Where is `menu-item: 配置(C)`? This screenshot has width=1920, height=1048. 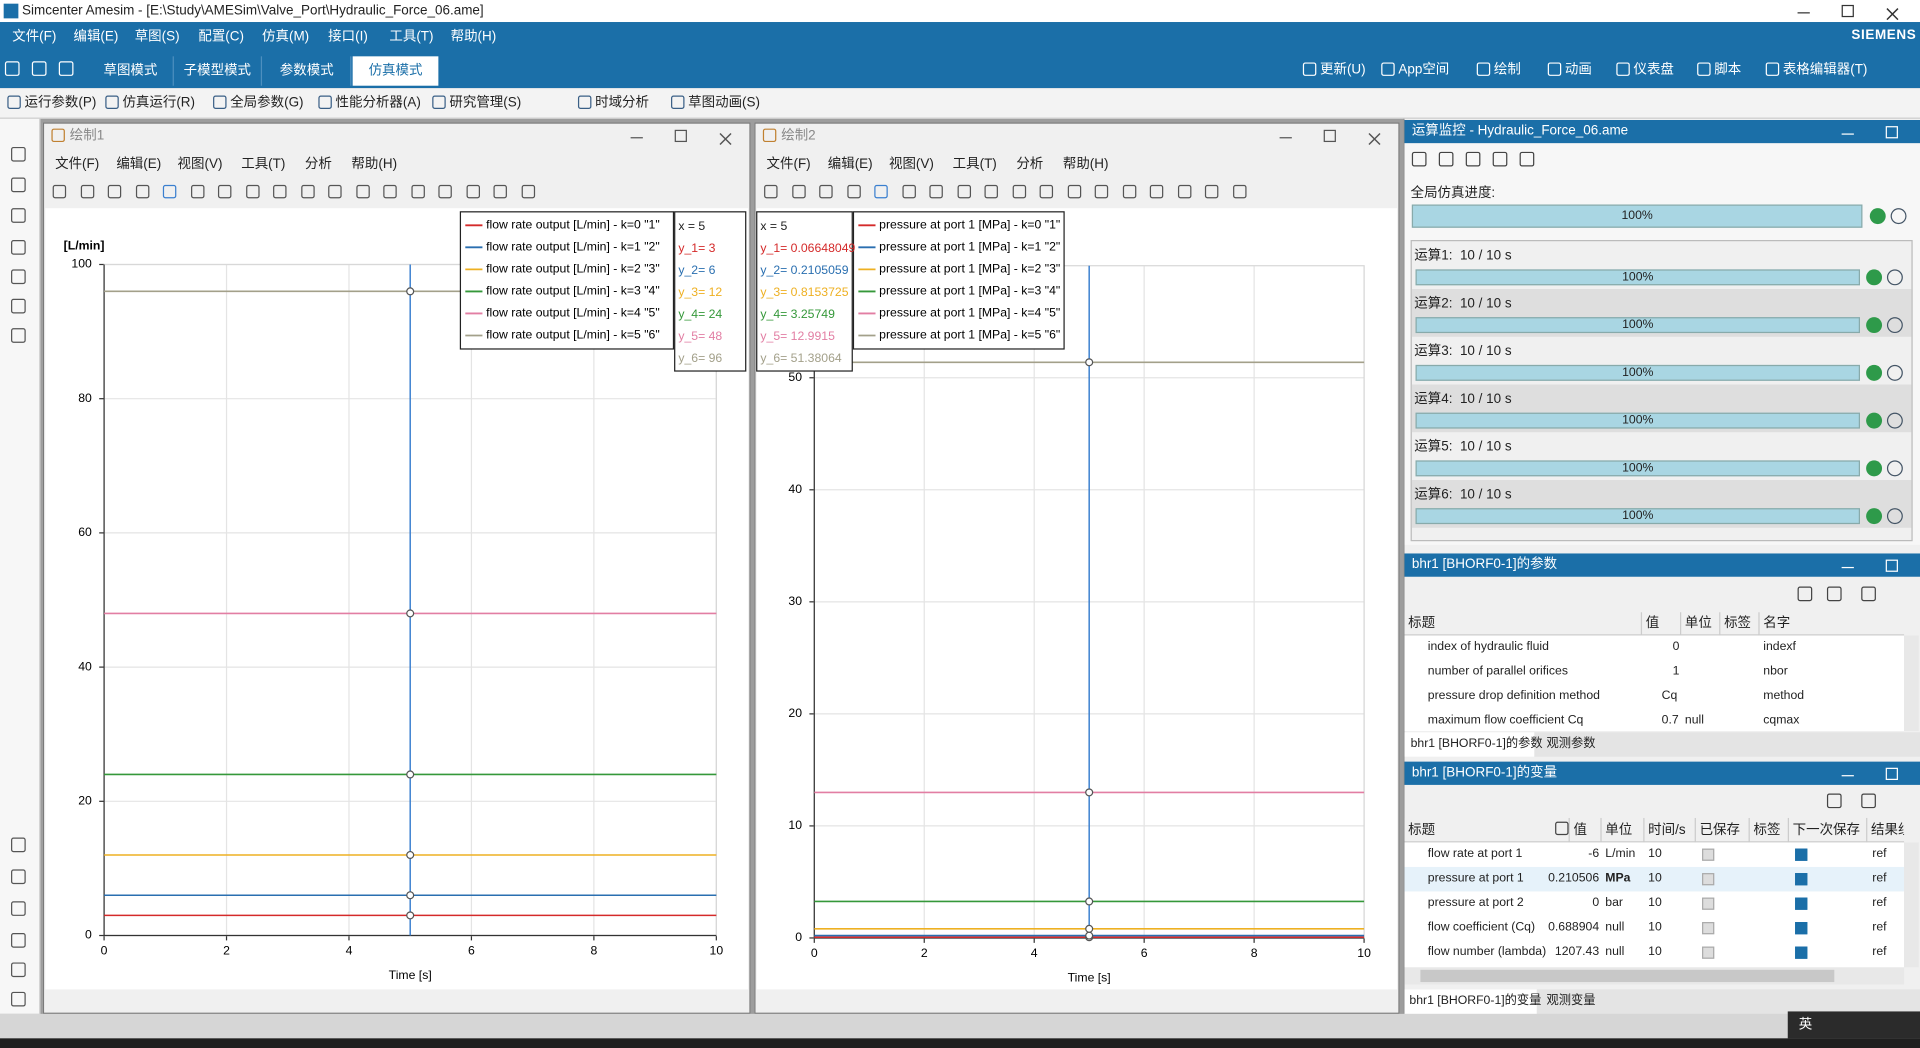
menu-item: 配置(C) is located at coordinates (221, 37).